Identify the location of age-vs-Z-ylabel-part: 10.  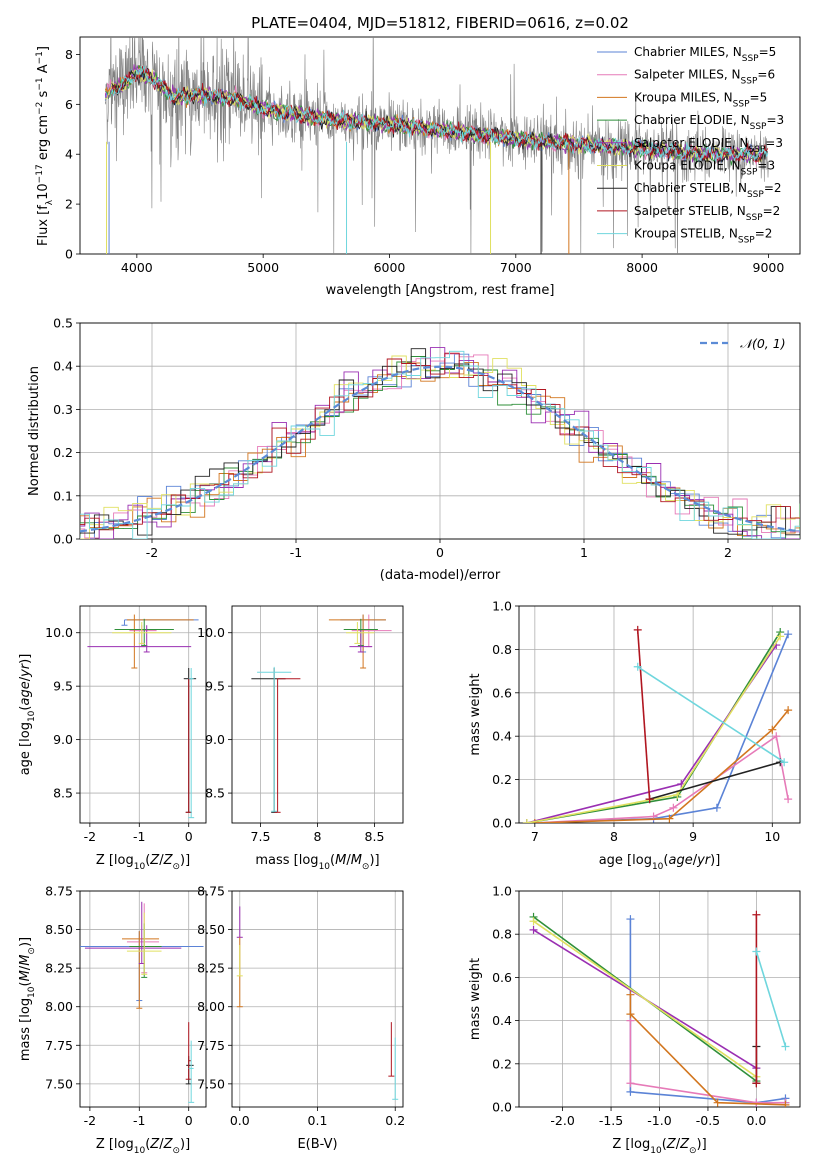
(32, 716).